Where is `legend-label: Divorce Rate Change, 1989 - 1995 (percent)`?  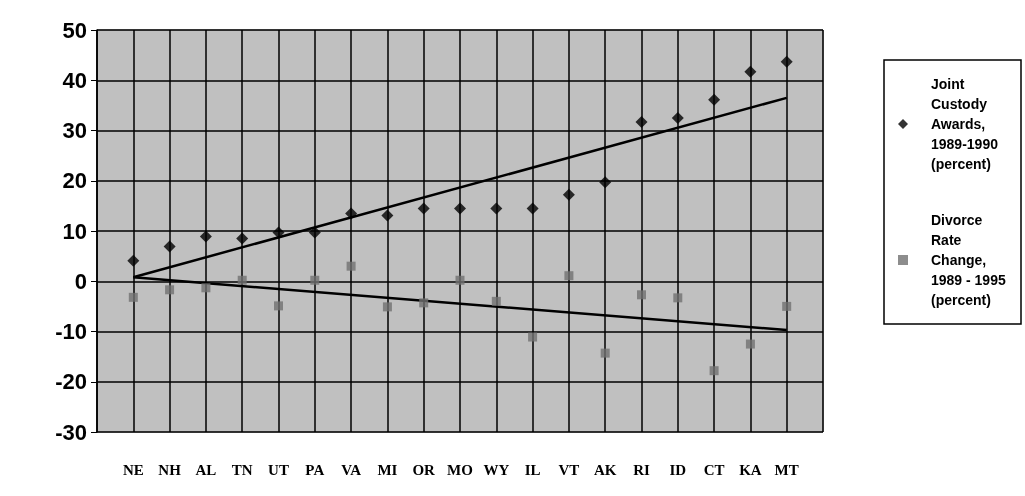 legend-label: Divorce Rate Change, 1989 - 1995 (percent) is located at coordinates (970, 260).